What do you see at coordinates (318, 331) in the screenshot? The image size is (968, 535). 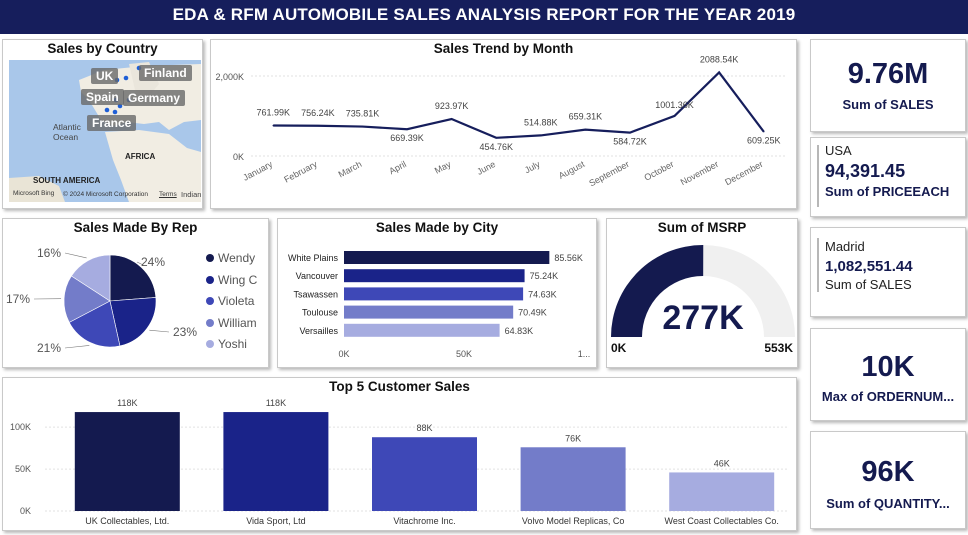 I see `city-y-tick: Versailles` at bounding box center [318, 331].